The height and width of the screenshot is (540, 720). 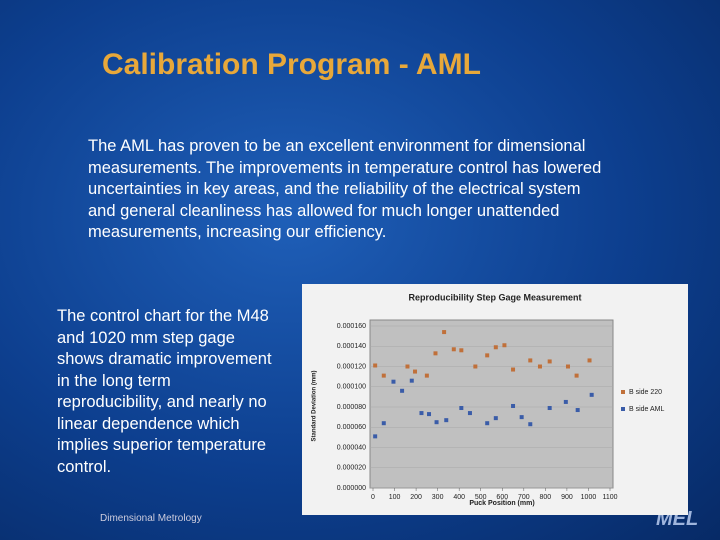 What do you see at coordinates (351, 387) in the screenshot?
I see `y-tick-label: 0.000100` at bounding box center [351, 387].